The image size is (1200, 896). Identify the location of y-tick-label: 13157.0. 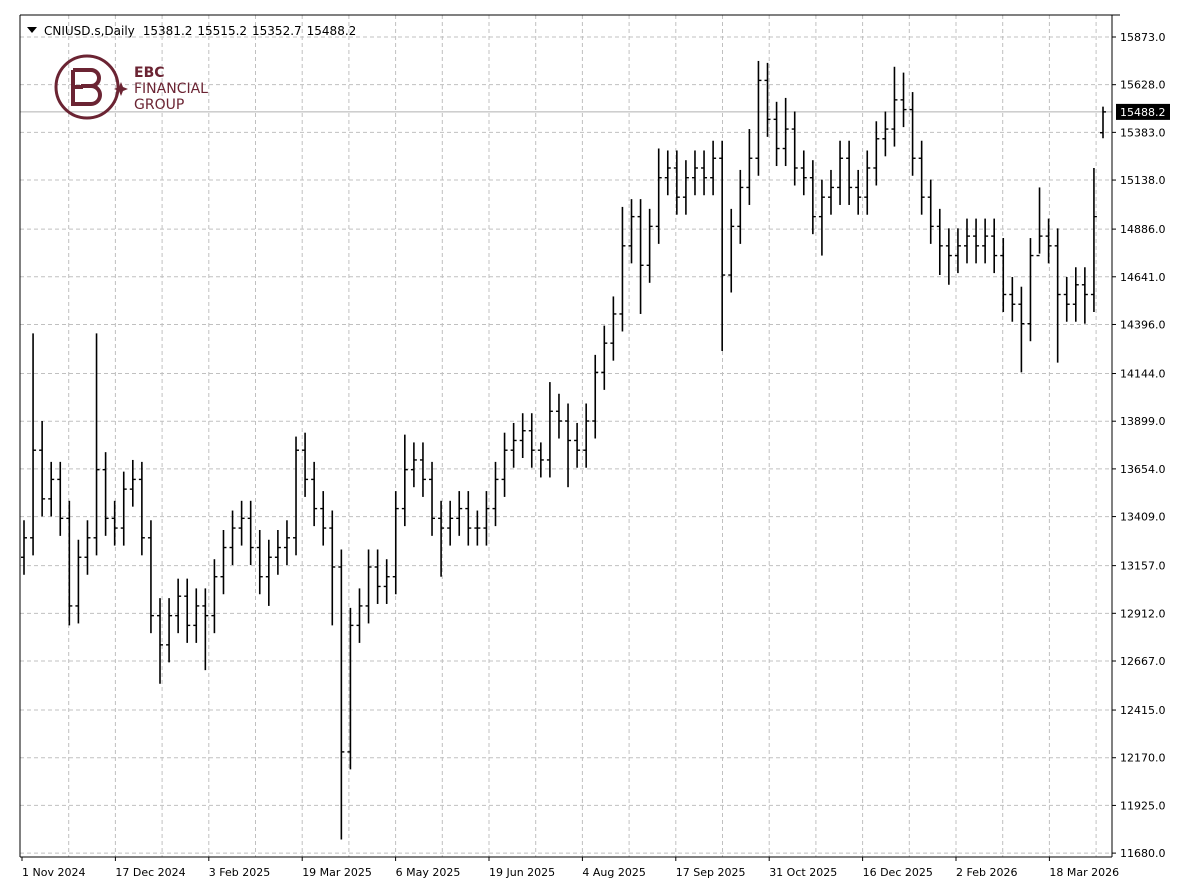
(1143, 566).